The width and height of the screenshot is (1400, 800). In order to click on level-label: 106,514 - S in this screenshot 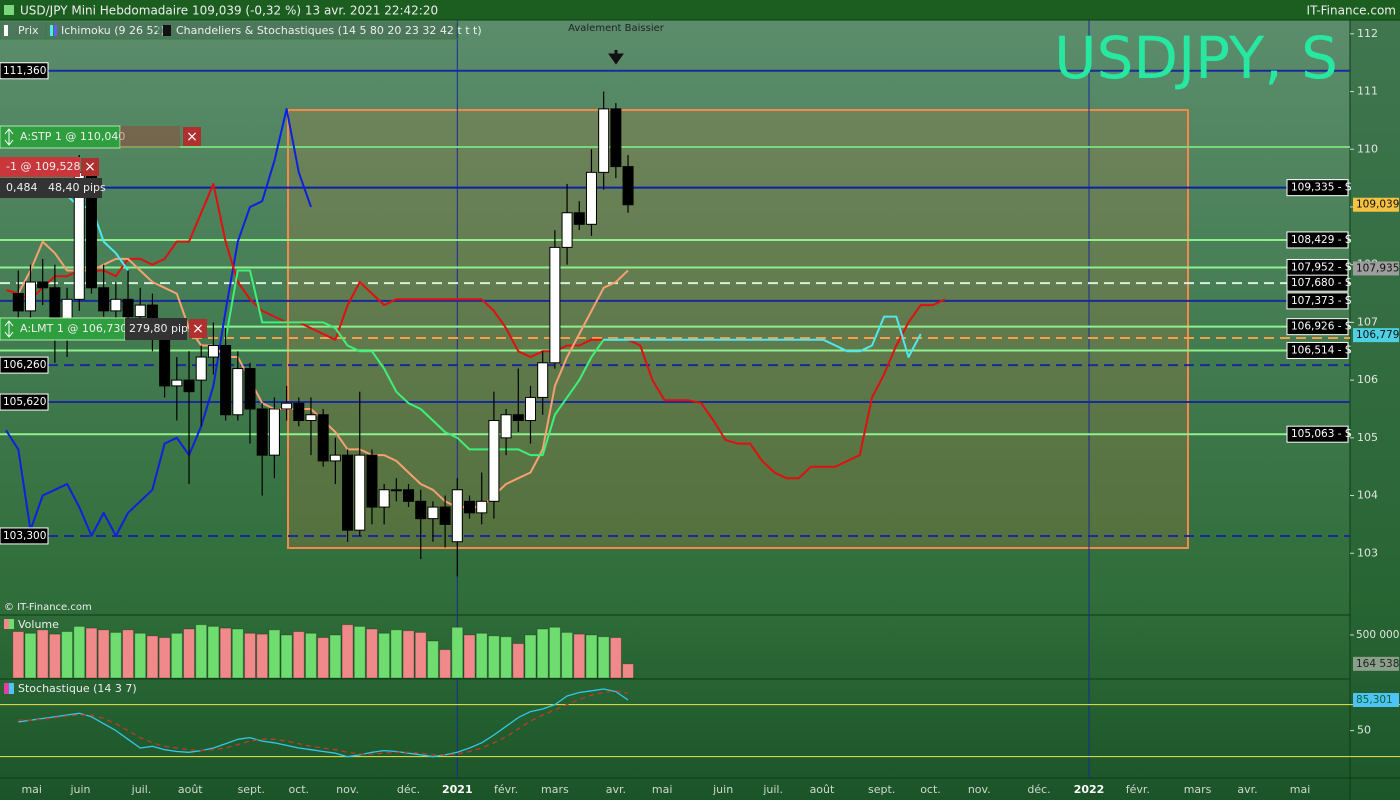, I will do `click(1321, 350)`.